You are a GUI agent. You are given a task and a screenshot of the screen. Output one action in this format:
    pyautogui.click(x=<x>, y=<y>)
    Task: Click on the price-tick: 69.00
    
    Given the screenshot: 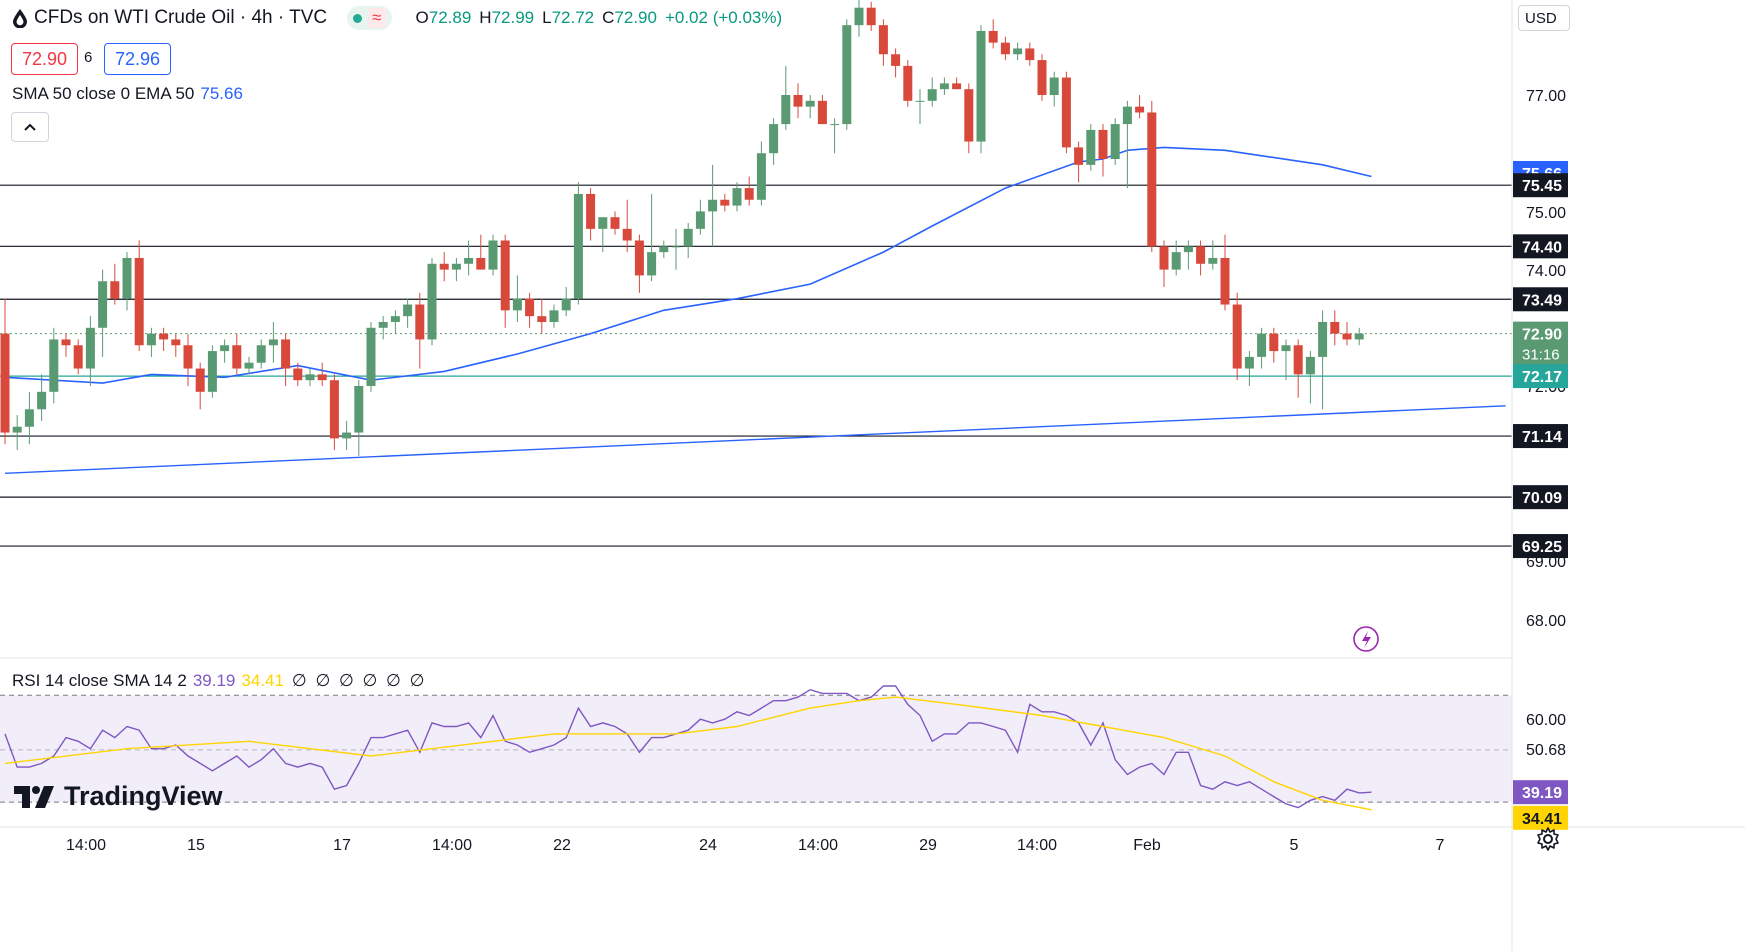 What is the action you would take?
    pyautogui.click(x=1546, y=562)
    